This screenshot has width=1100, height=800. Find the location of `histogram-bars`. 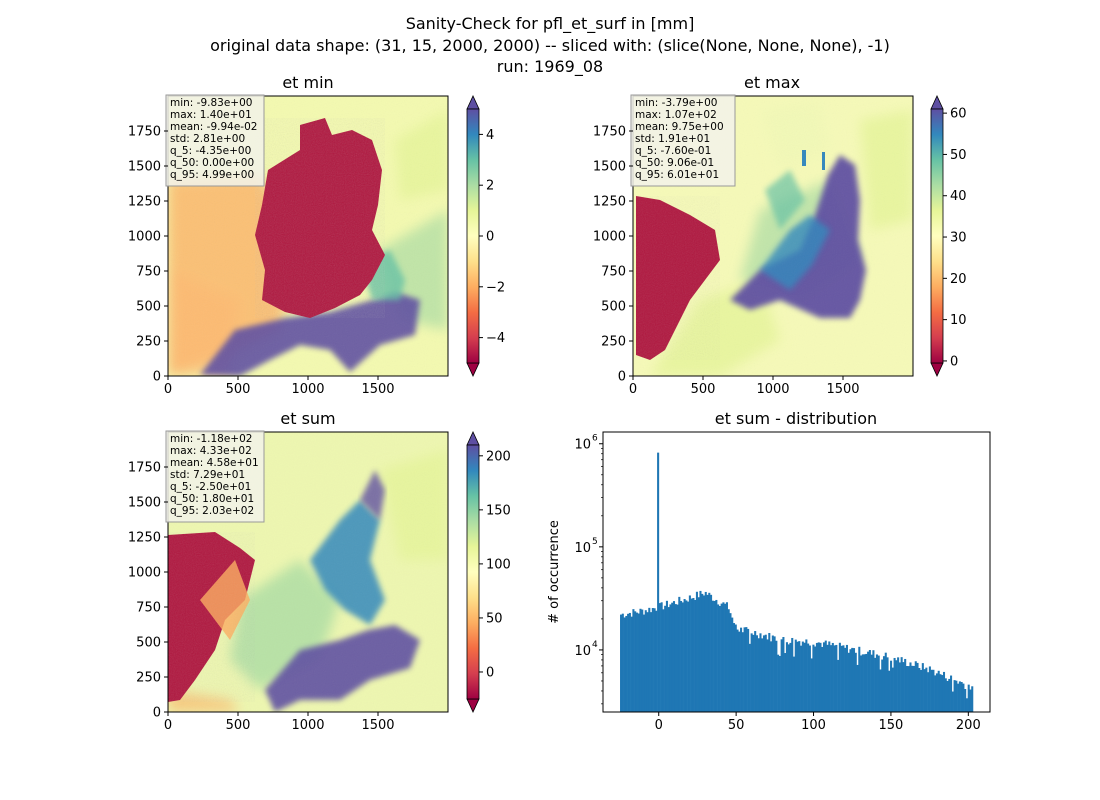

histogram-bars is located at coordinates (797, 582).